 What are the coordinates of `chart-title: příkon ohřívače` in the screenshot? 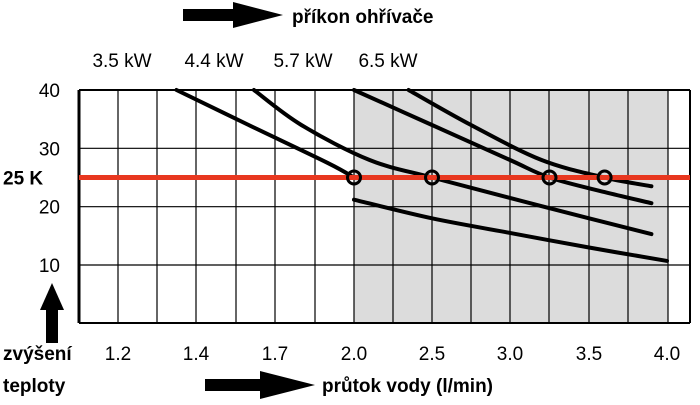 It's located at (363, 17).